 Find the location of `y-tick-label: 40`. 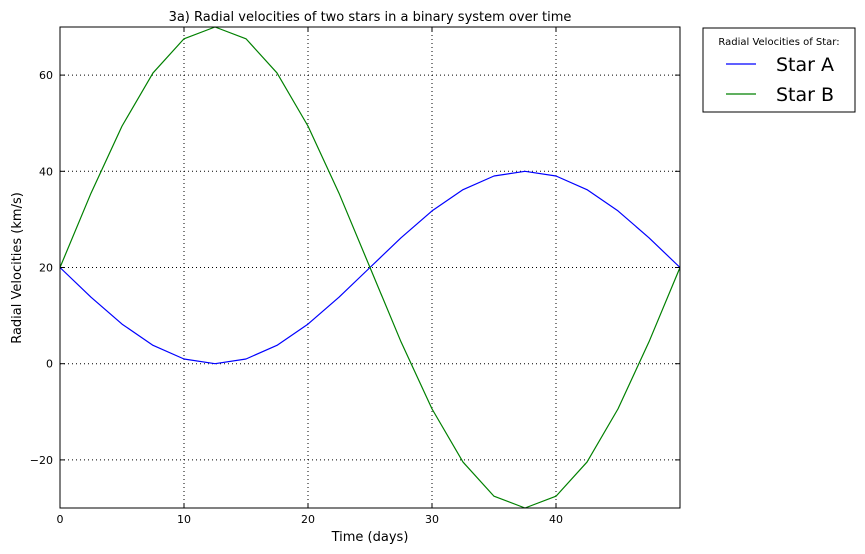

y-tick-label: 40 is located at coordinates (46, 171).